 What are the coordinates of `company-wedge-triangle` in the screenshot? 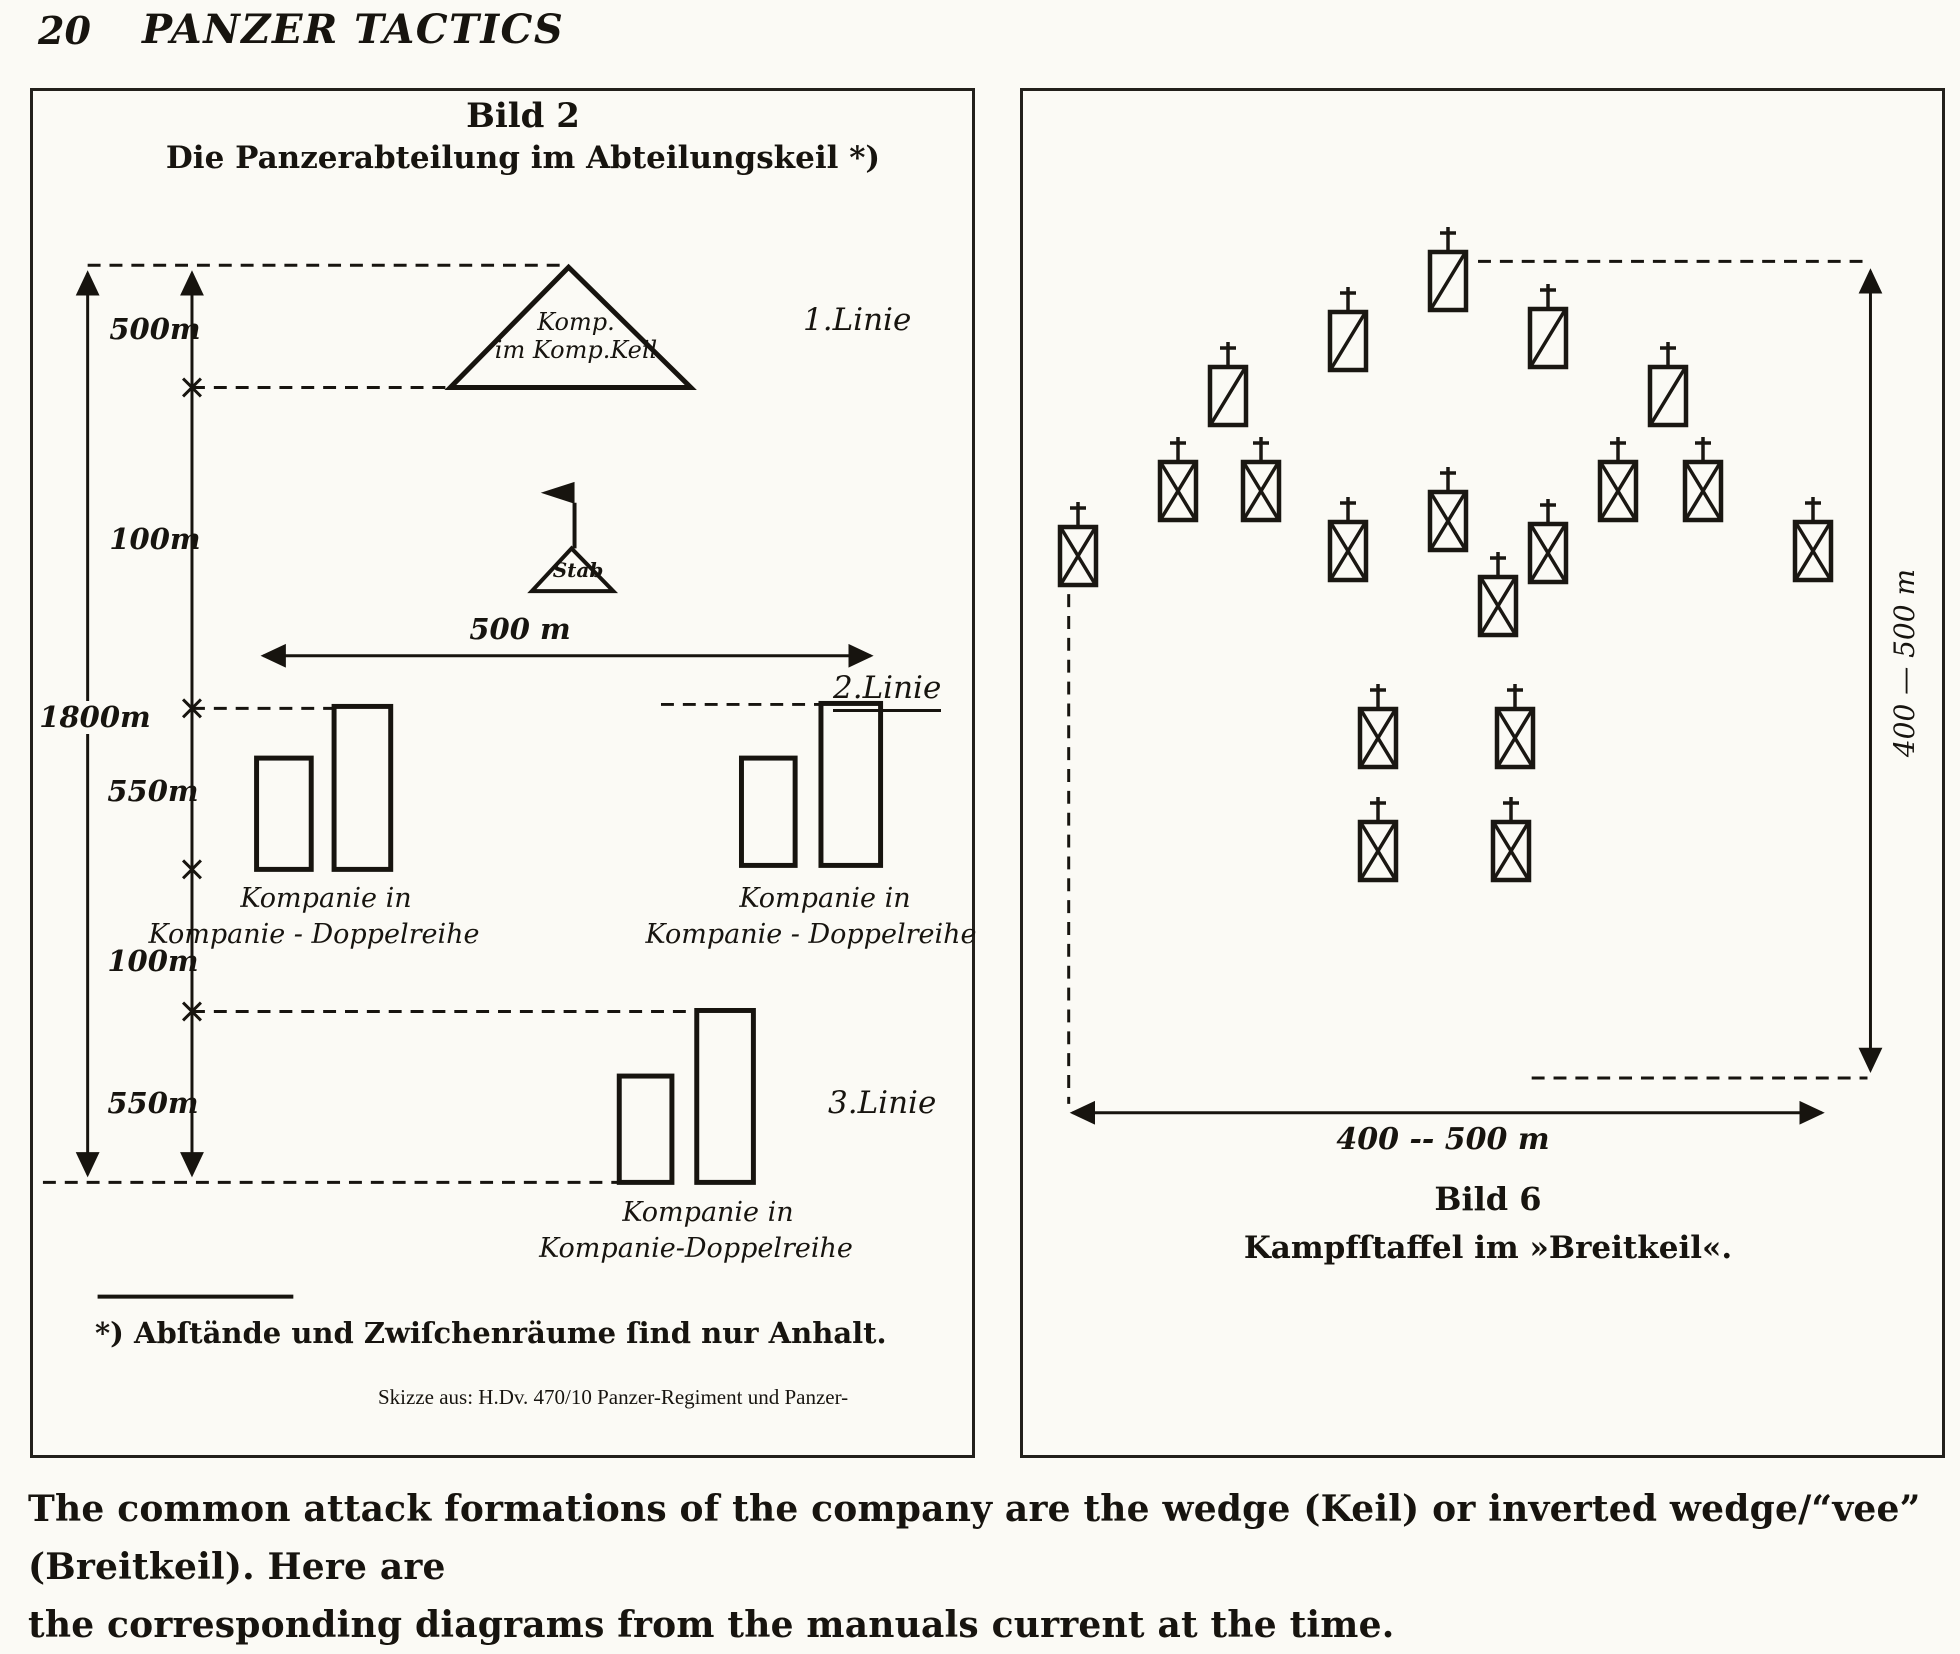 It's located at (570, 326).